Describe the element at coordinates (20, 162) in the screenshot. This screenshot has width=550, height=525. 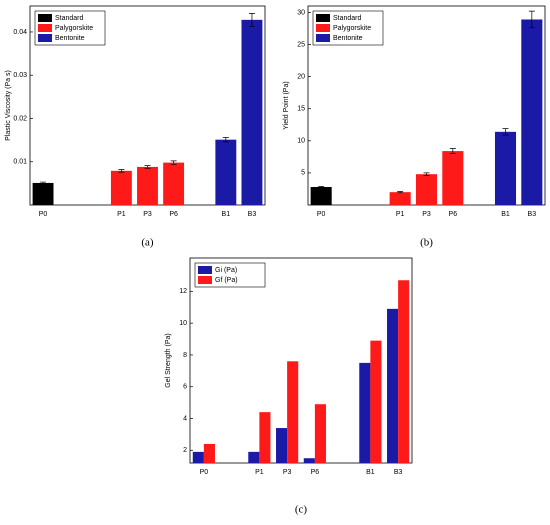
I see `y-tick-label: 0.01` at that location.